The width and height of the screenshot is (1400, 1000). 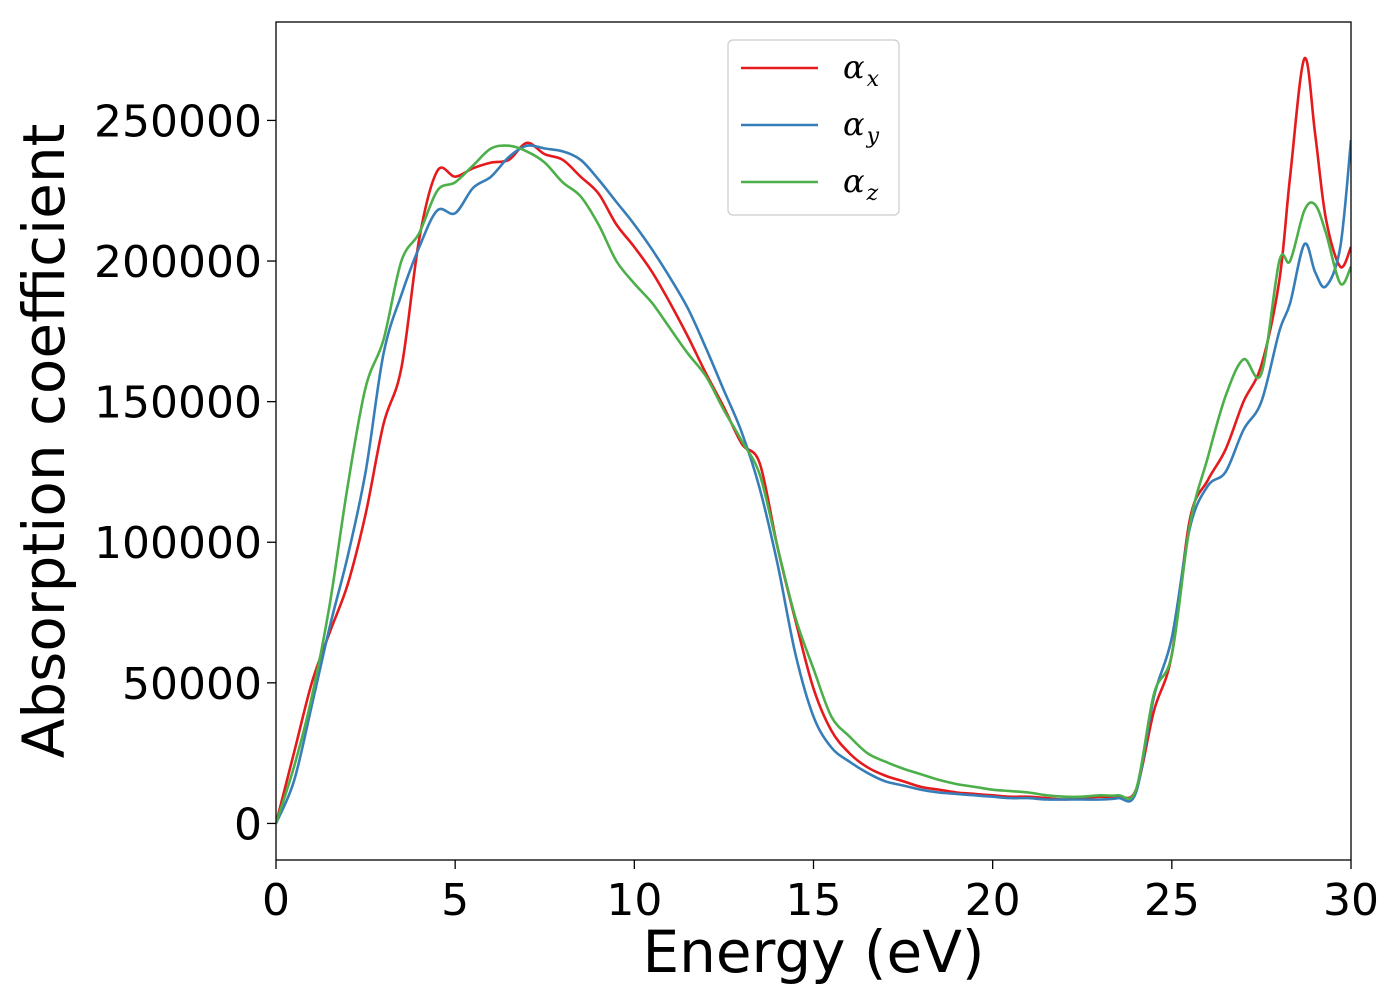 What do you see at coordinates (813, 127) in the screenshot?
I see `legend-box` at bounding box center [813, 127].